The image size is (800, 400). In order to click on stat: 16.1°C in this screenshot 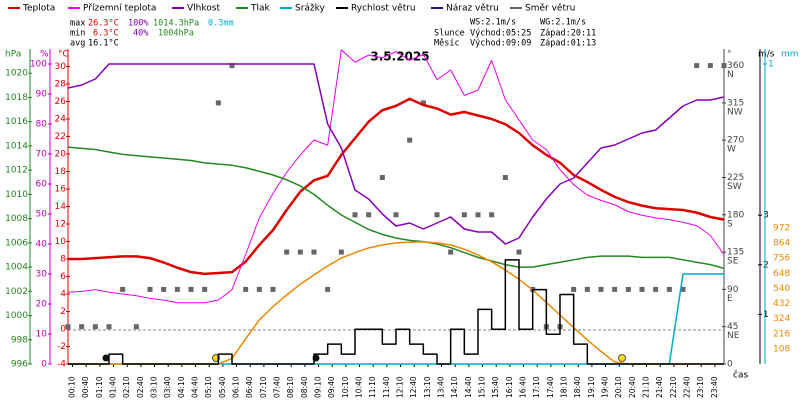, I will do `click(103, 44)`.